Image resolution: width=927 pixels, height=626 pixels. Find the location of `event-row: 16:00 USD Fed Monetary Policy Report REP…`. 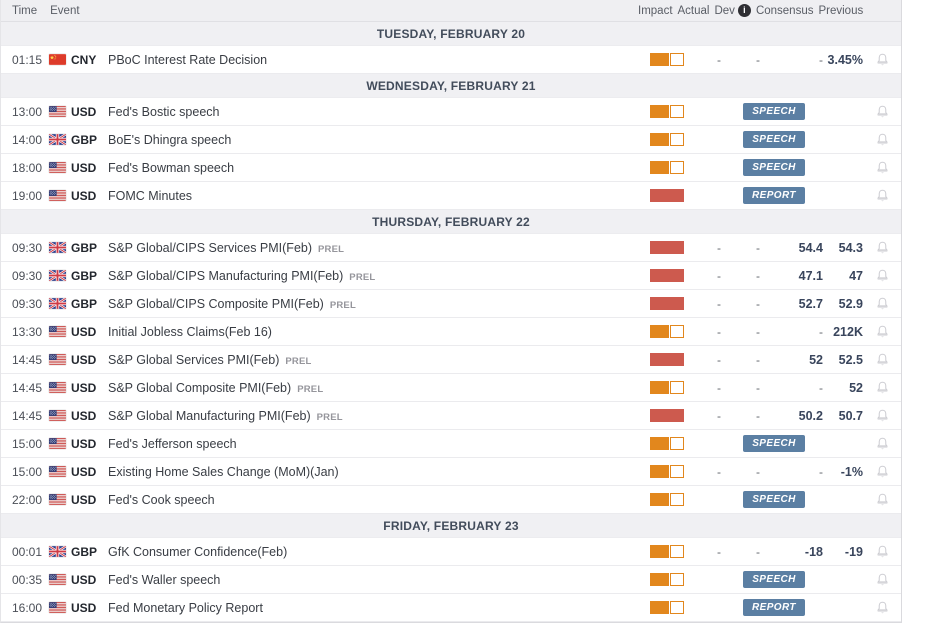

event-row: 16:00 USD Fed Monetary Policy Report REP… is located at coordinates (451, 608).